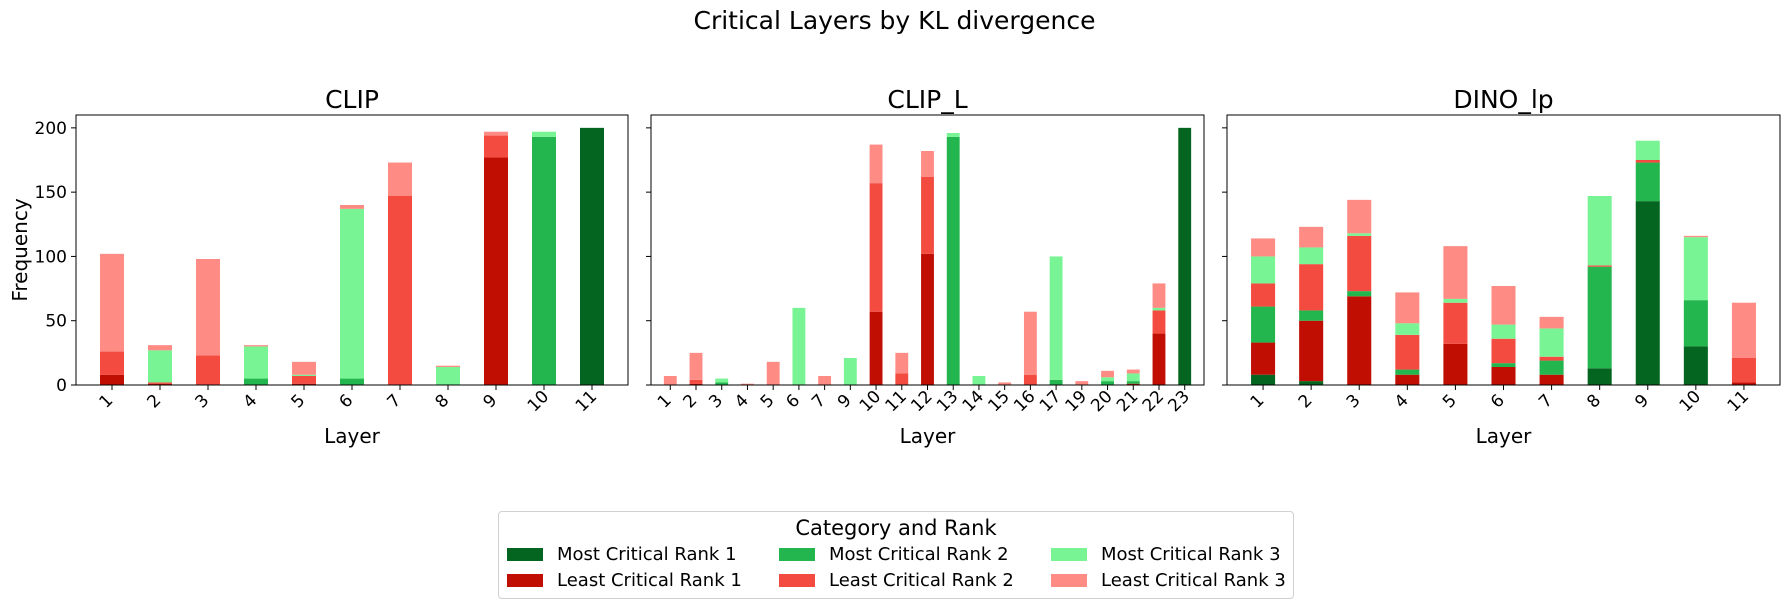 Image resolution: width=1789 pixels, height=610 pixels. Describe the element at coordinates (647, 554) in the screenshot. I see `legend-label: Most Critical Rank 1` at that location.